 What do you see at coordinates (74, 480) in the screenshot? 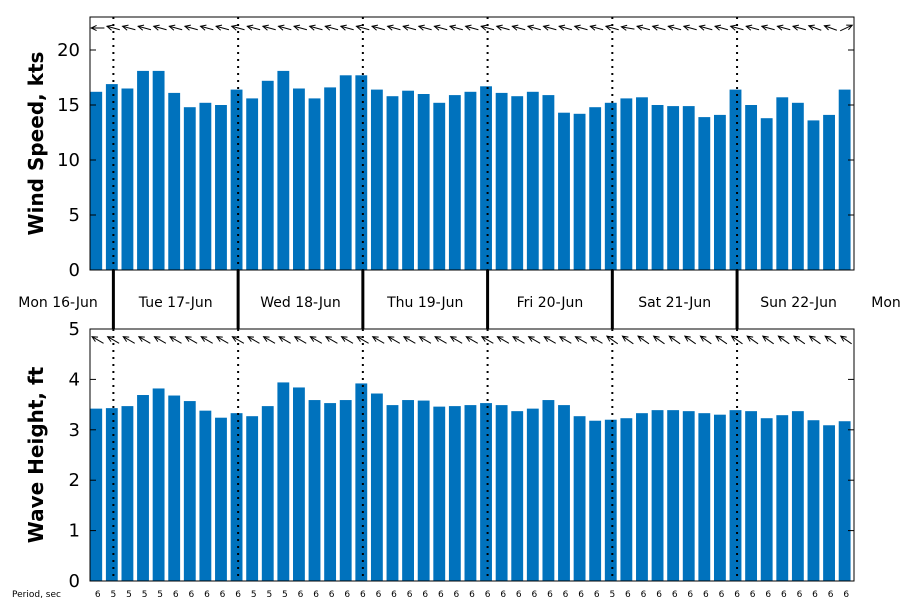
I see `y-tick-label: 2` at bounding box center [74, 480].